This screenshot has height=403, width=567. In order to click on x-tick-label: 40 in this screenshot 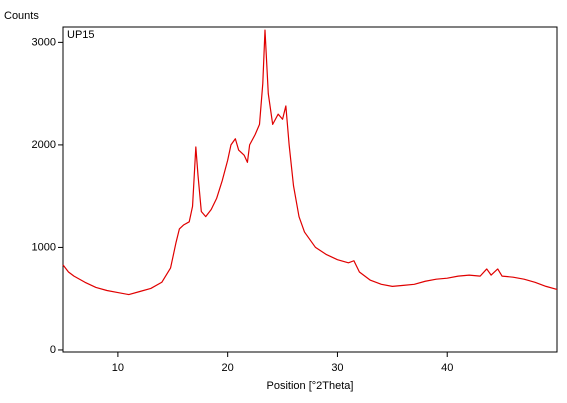, I will do `click(447, 368)`.